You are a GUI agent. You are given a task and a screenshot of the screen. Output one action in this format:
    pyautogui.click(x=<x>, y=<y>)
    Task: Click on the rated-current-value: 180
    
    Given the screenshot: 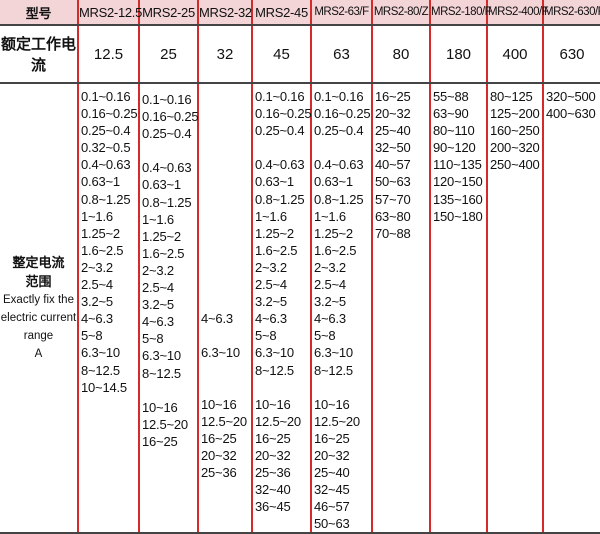 What is the action you would take?
    pyautogui.click(x=458, y=54)
    